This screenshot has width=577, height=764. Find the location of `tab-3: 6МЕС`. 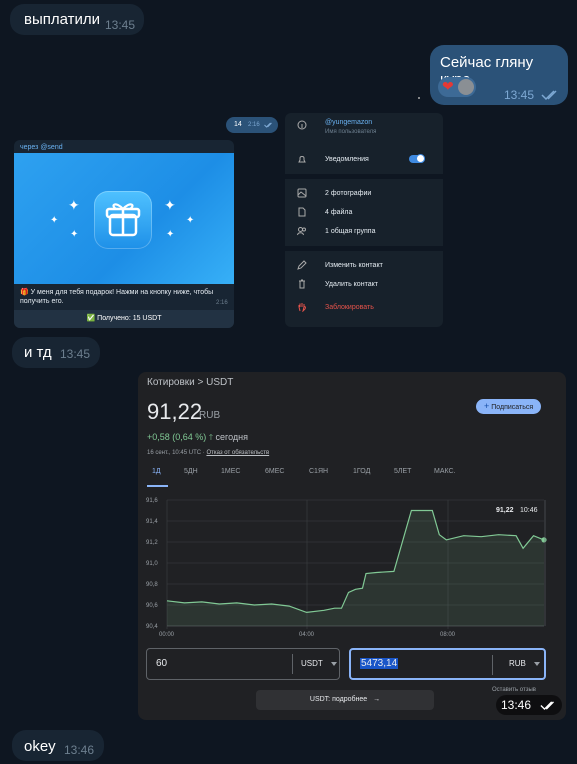

tab-3: 6МЕС is located at coordinates (275, 471).